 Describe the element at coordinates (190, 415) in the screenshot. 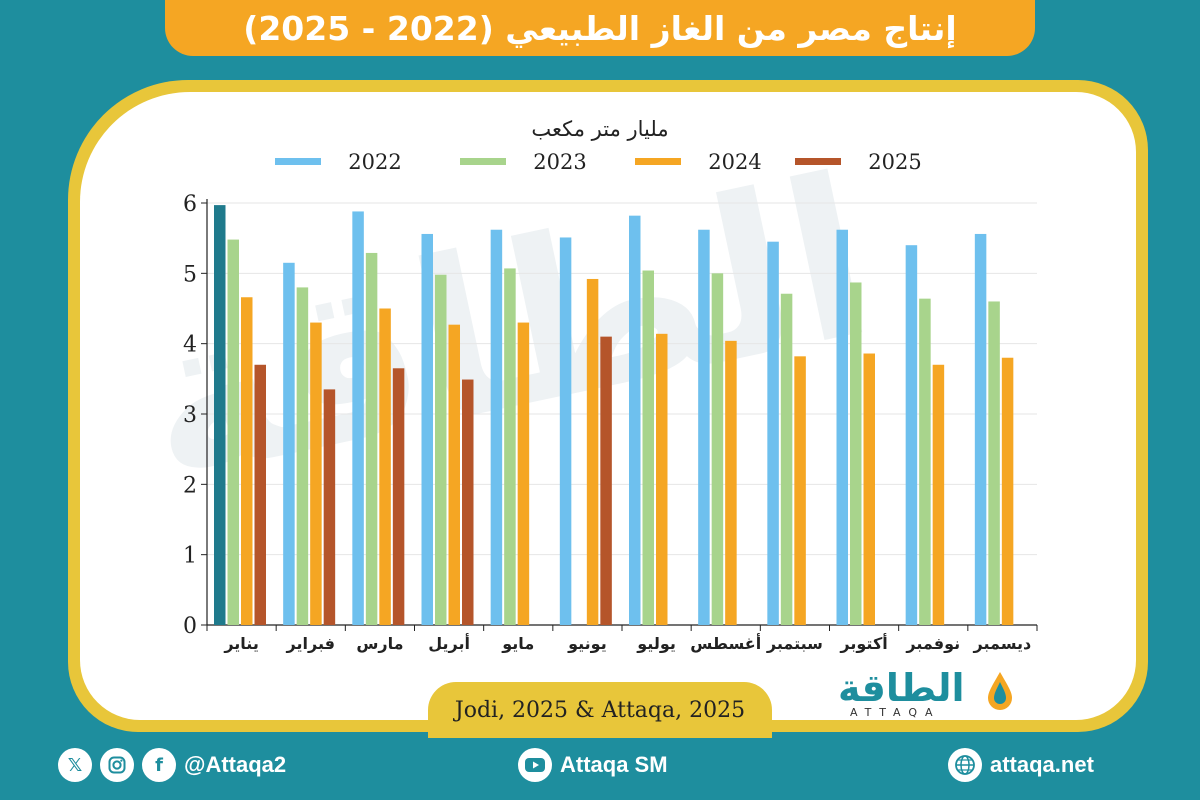

I see `y-tick-label: 3` at that location.